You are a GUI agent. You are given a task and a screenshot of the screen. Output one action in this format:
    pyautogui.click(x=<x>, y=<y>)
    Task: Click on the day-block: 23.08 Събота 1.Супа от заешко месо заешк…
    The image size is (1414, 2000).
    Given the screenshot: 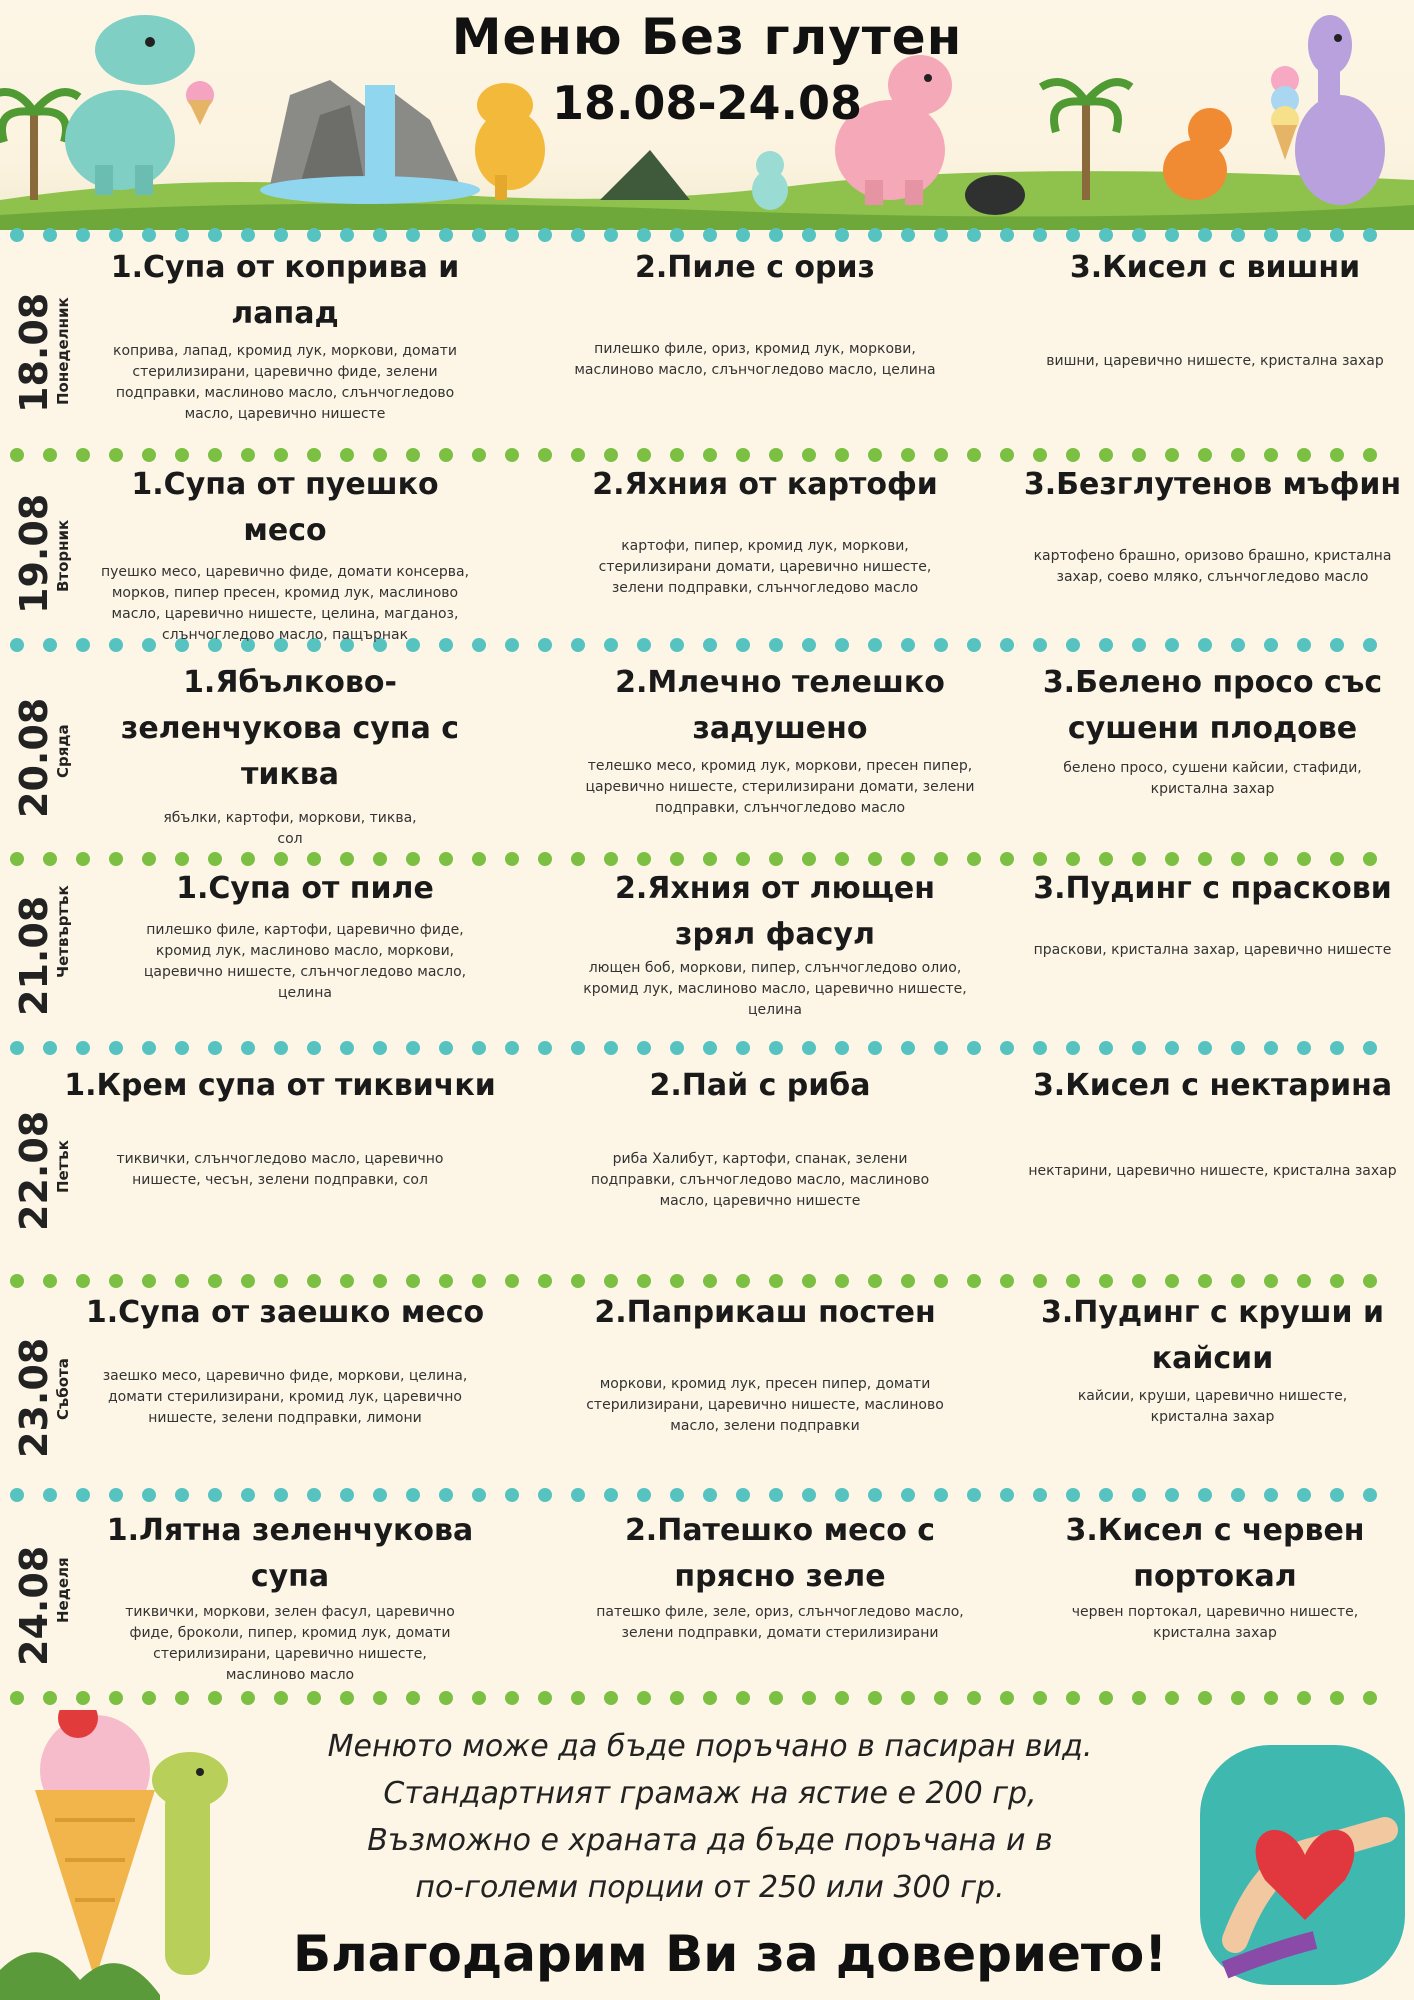 What is the action you would take?
    pyautogui.click(x=707, y=1387)
    